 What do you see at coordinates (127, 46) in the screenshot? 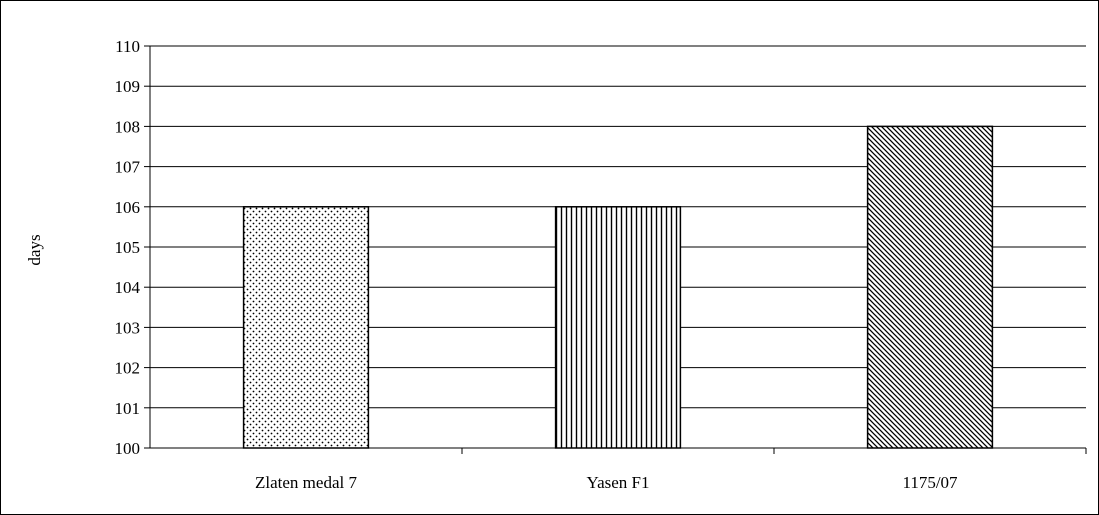
I see `y-tick-label: 110` at bounding box center [127, 46].